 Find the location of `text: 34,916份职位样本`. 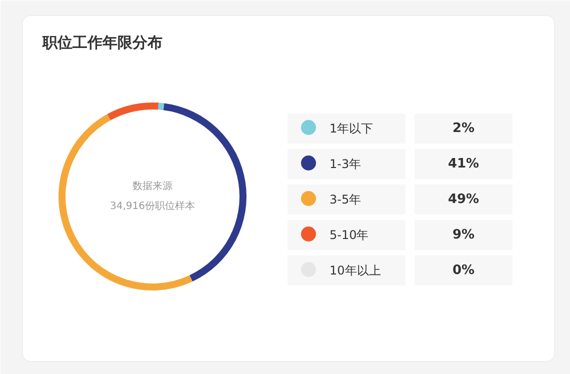

text: 34,916份职位样本 is located at coordinates (153, 206).